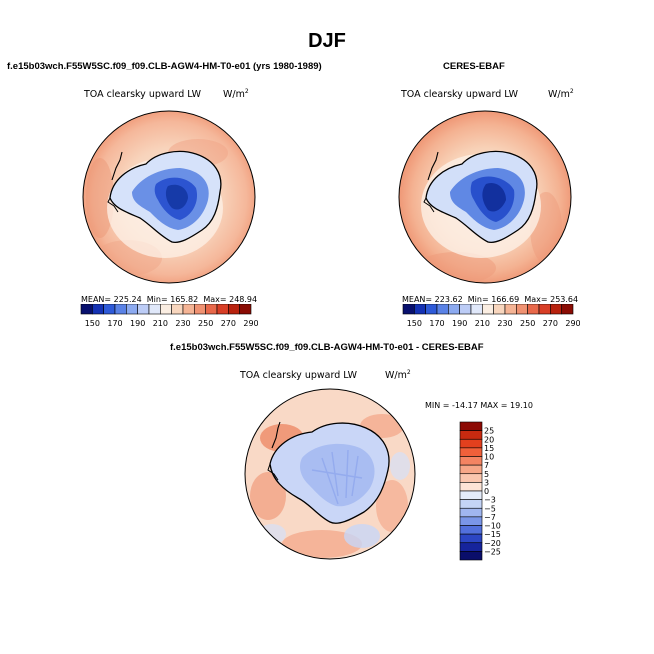  What do you see at coordinates (398, 375) in the screenshot?
I see `panel3-units: W/m2` at bounding box center [398, 375].